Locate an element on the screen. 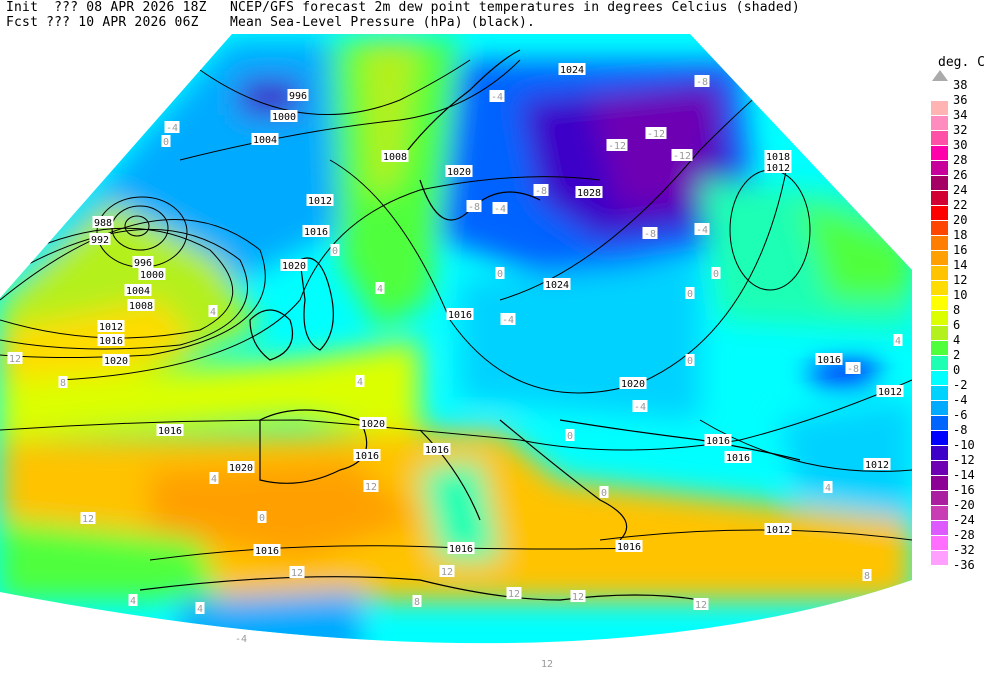 The image size is (1000, 680). legend-label: 4 is located at coordinates (957, 340).